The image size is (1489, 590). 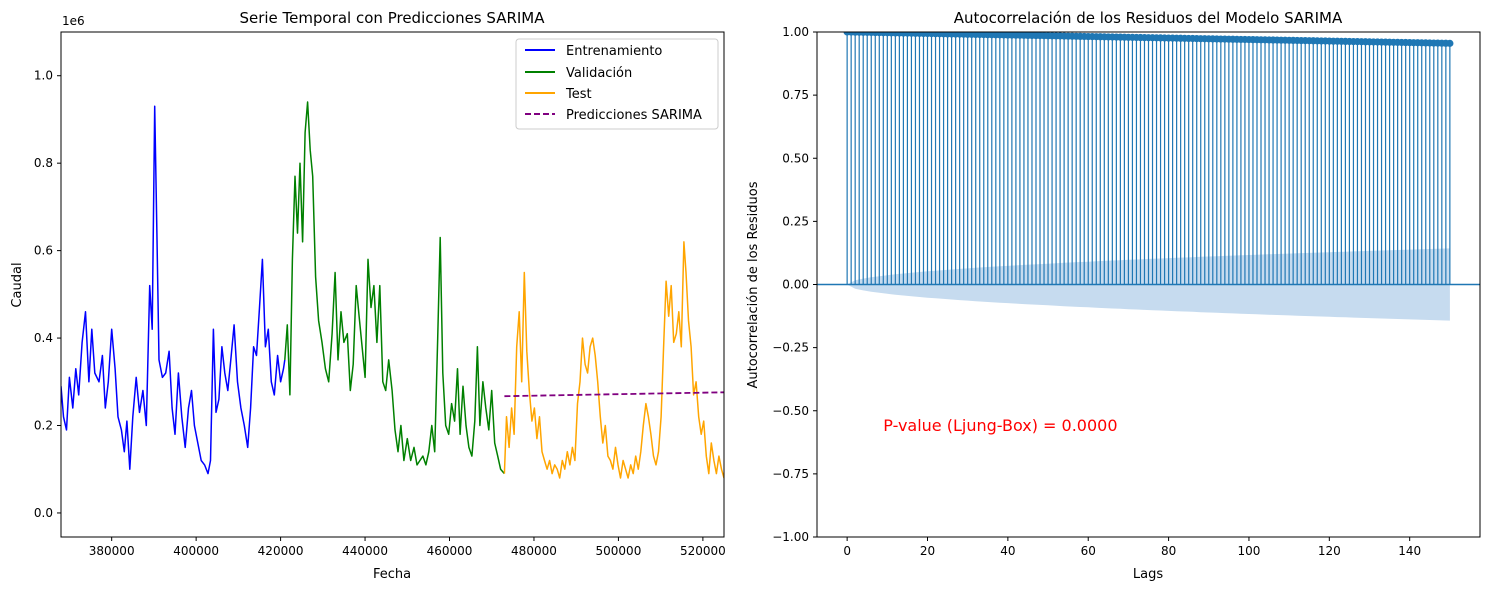 What do you see at coordinates (1409, 551) in the screenshot?
I see `x-tick-label: 140` at bounding box center [1409, 551].